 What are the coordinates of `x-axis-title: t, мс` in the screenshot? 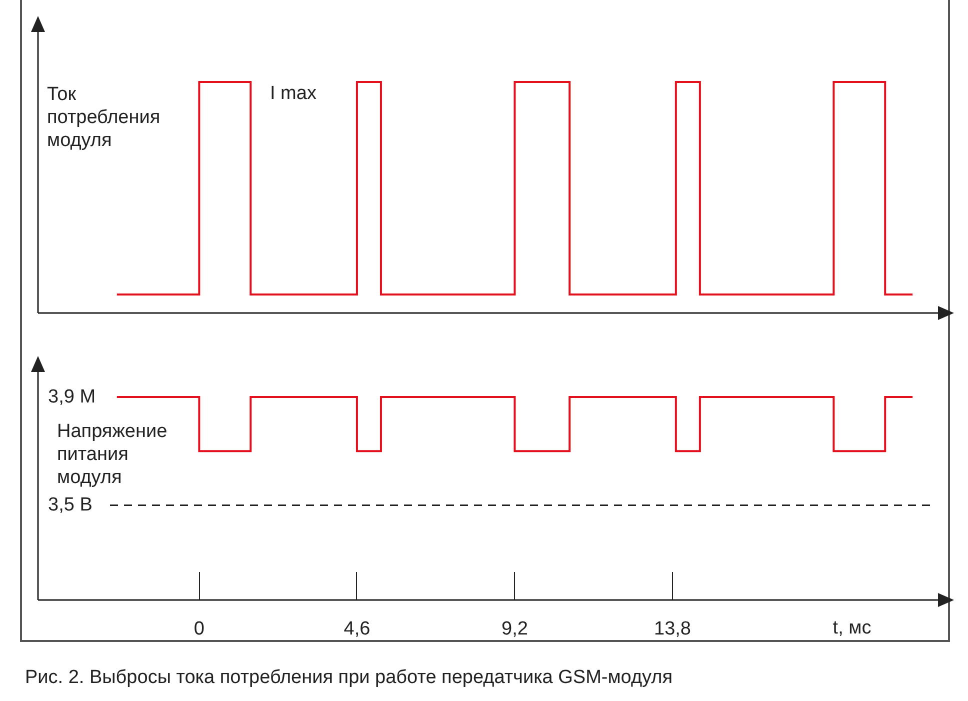 It's located at (852, 628).